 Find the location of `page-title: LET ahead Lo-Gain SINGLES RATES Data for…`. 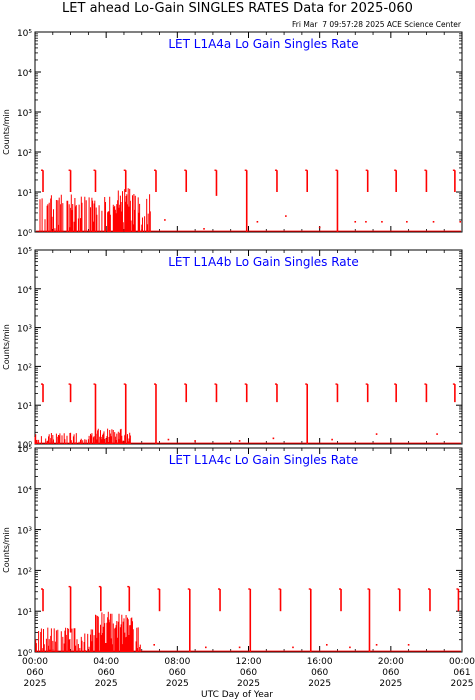

page-title: LET ahead Lo-Gain SINGLES RATES Data for… is located at coordinates (237, 8).